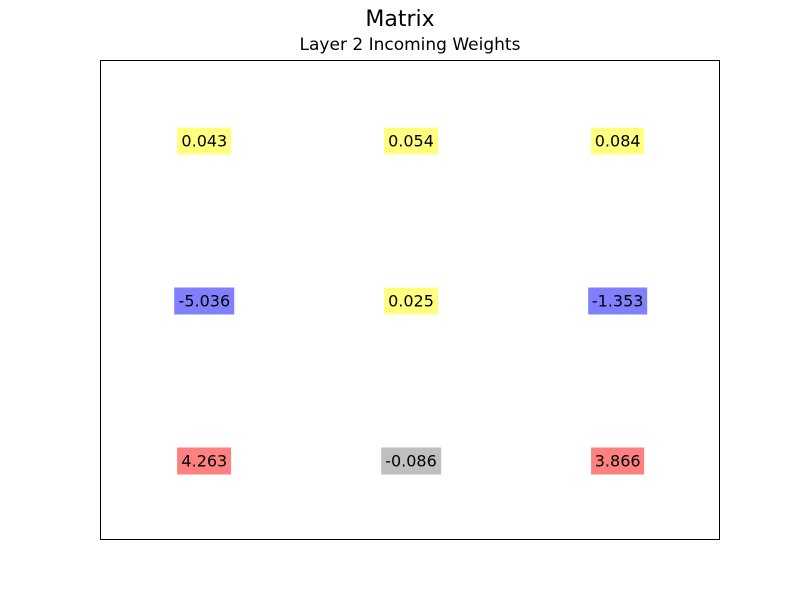 The width and height of the screenshot is (800, 600). What do you see at coordinates (411, 141) in the screenshot?
I see `matrix-cell: 0.054` at bounding box center [411, 141].